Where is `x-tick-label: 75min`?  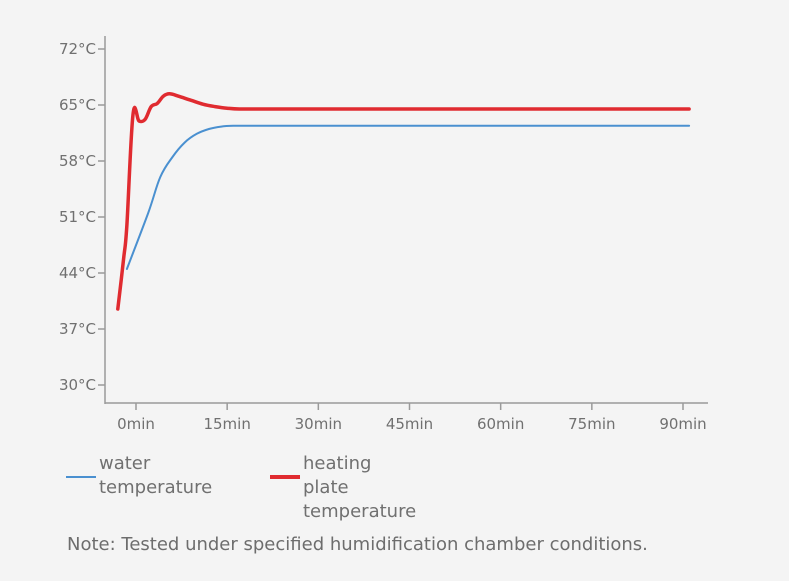 x-tick-label: 75min is located at coordinates (591, 424).